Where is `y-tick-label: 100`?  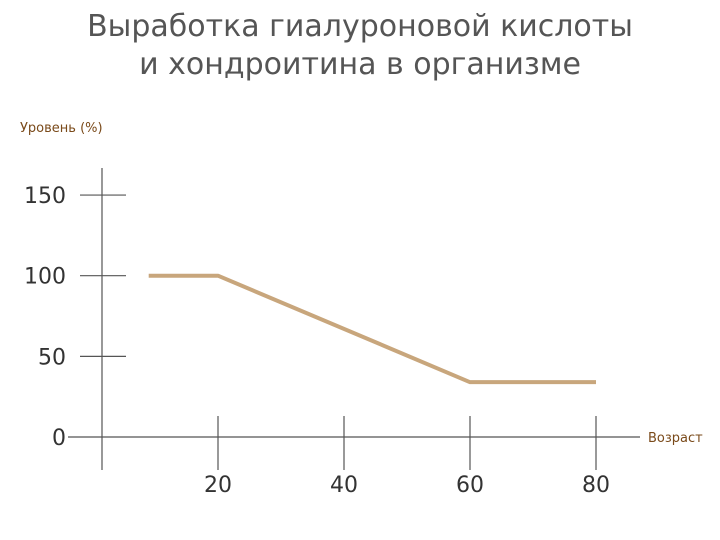 y-tick-label: 100 is located at coordinates (45, 277).